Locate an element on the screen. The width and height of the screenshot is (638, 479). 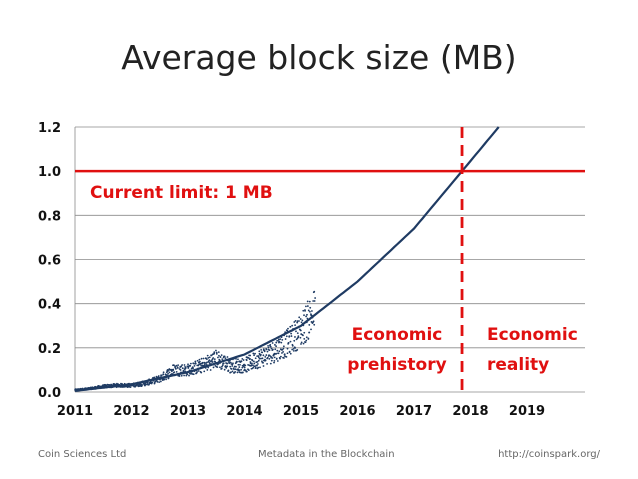
x-tick-label: 2019 is located at coordinates (527, 411).